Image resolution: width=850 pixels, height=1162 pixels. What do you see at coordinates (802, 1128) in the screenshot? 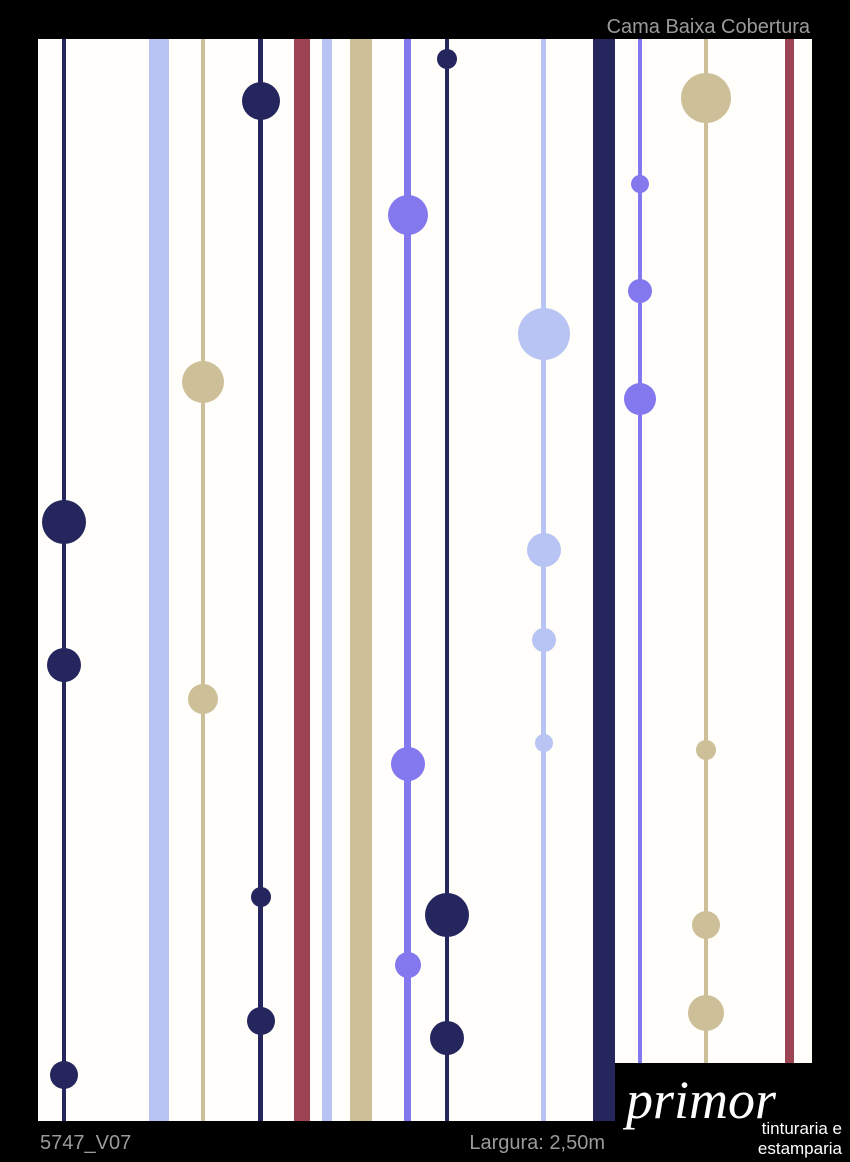
I see `logo-line: tinturaria e` at bounding box center [802, 1128].